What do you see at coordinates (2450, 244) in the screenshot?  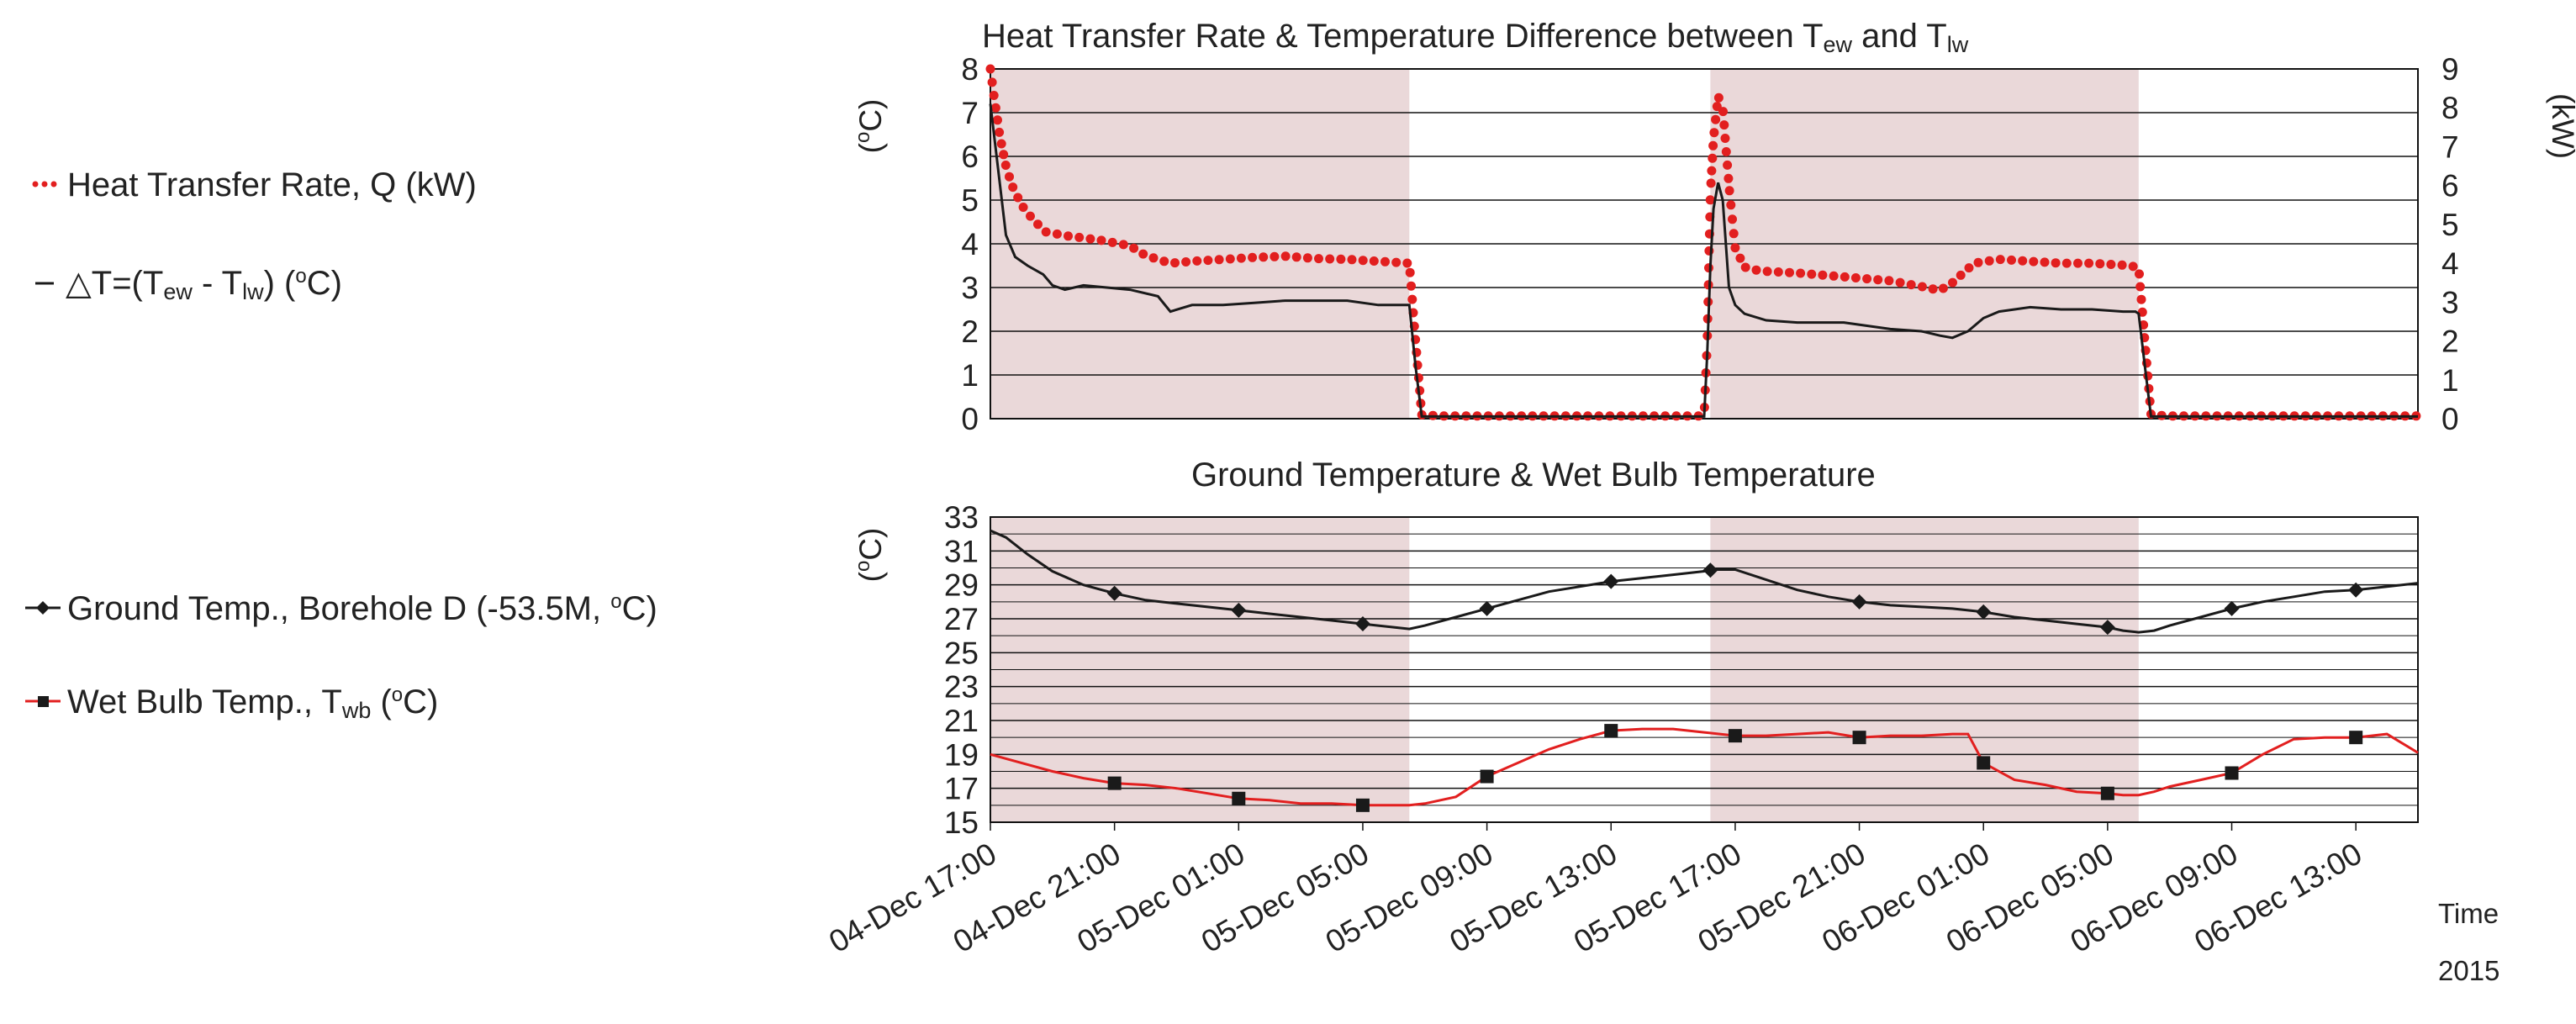 I see `top-y-ticks-right: 0 1 2 3 4 5 6 7 8 9` at bounding box center [2450, 244].